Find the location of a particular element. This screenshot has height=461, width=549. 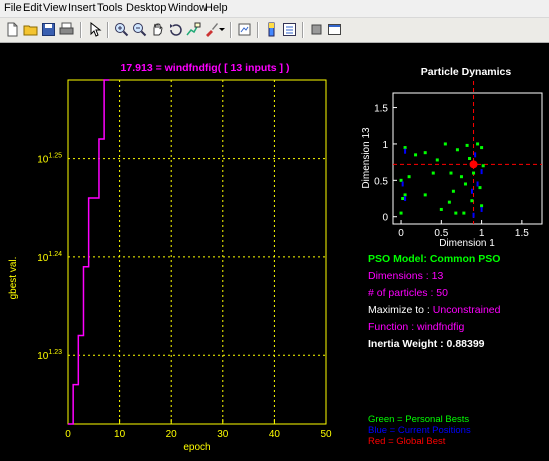

dimensions-text: Dimensions : 13 is located at coordinates (406, 276).